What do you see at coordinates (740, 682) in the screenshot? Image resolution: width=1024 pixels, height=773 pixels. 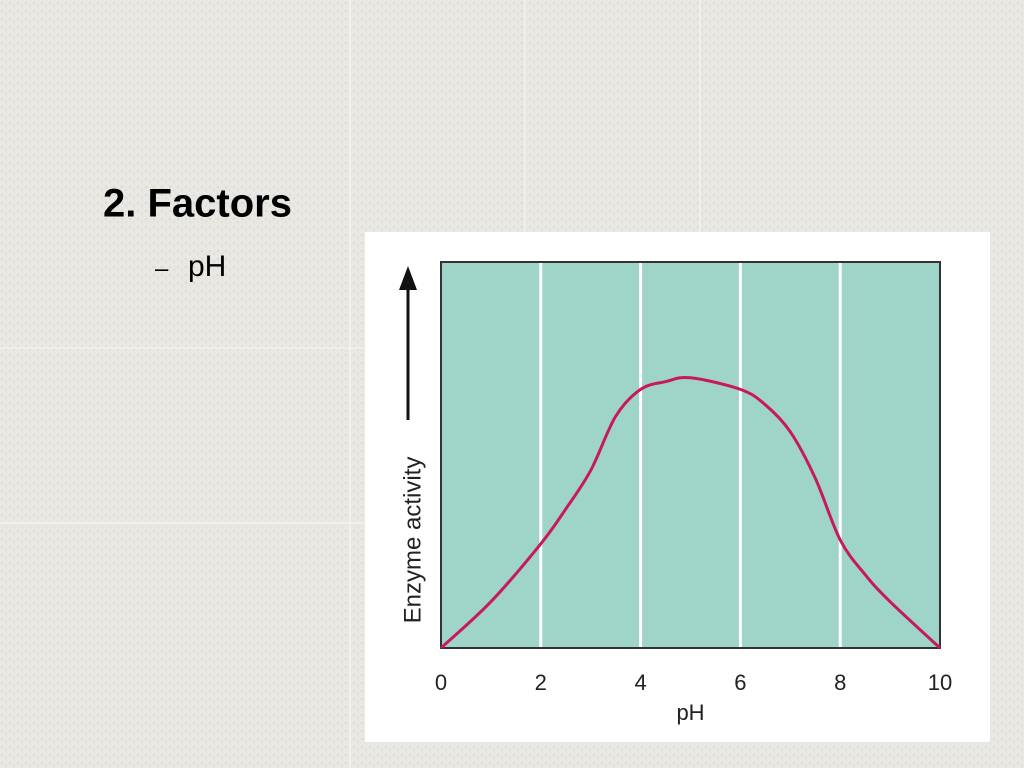 I see `x-tick-label: 6` at bounding box center [740, 682].